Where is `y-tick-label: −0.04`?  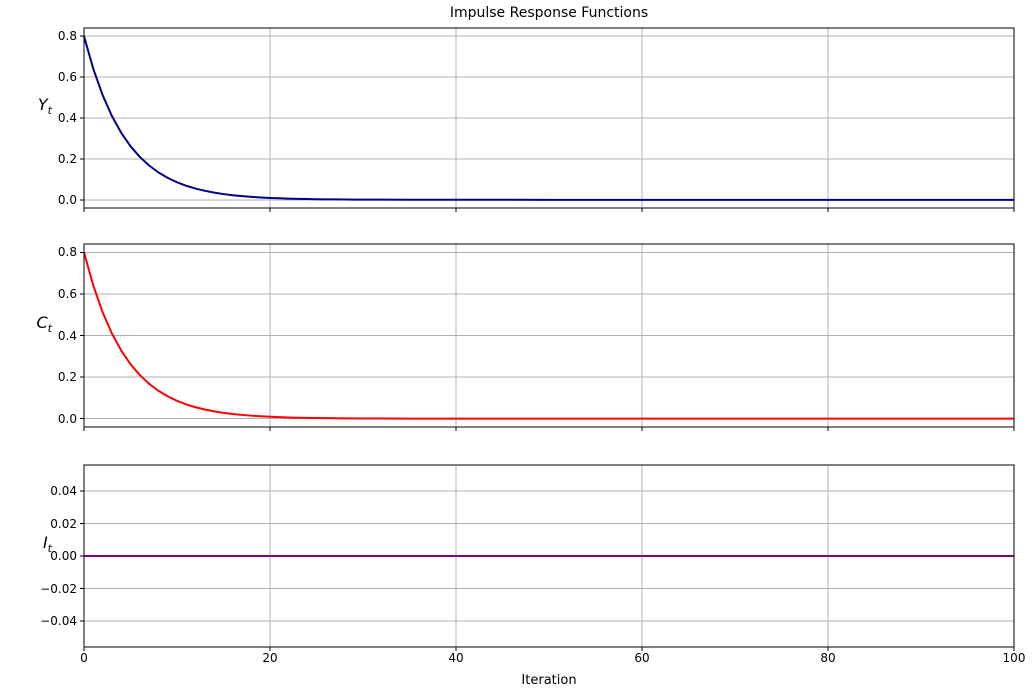 y-tick-label: −0.04 is located at coordinates (58, 621).